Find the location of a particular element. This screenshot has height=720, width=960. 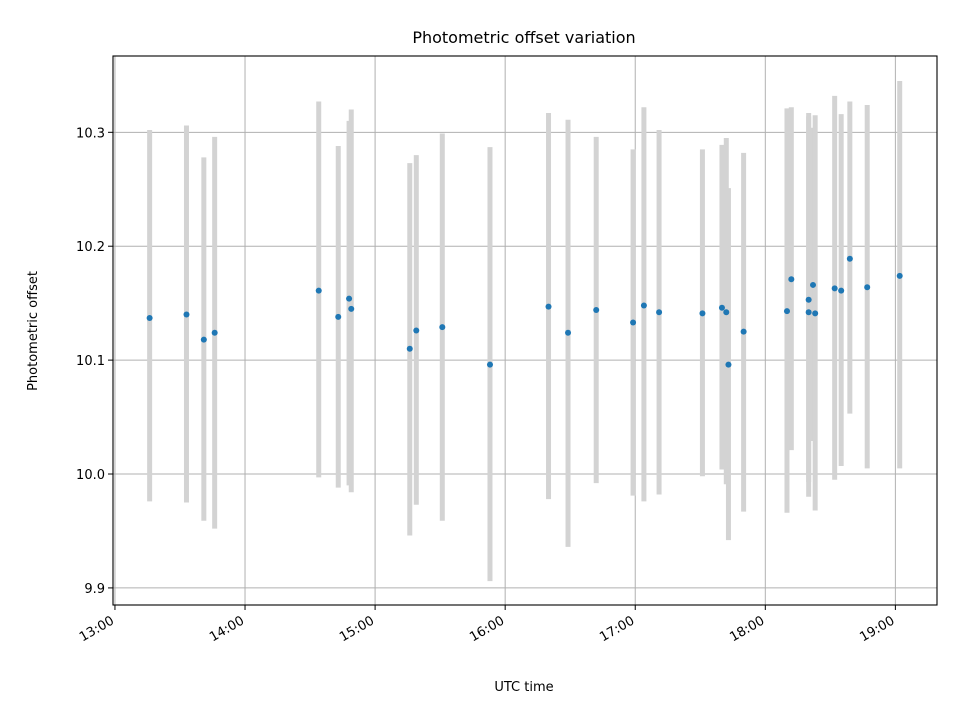

x-axis-ticks: 13:00 14:00 15:00 16:00 17:00 18:00 19:00 is located at coordinates (487, 625).